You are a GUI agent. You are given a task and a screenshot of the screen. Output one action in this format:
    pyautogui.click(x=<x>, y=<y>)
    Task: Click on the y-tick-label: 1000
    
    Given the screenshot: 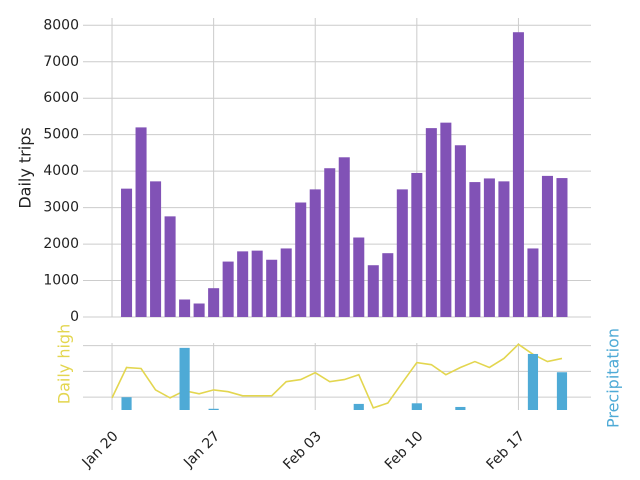 What is the action you would take?
    pyautogui.click(x=61, y=281)
    